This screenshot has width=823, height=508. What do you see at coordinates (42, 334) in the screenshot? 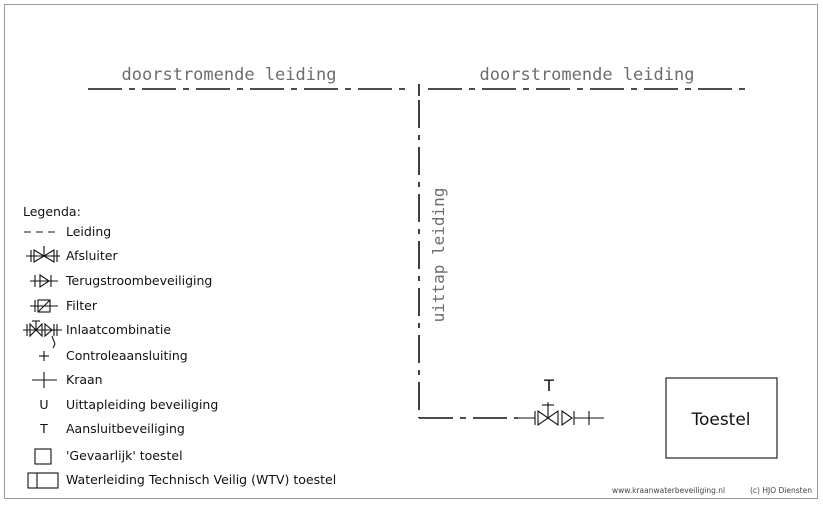
I see `inlet-combination-icon` at bounding box center [42, 334].